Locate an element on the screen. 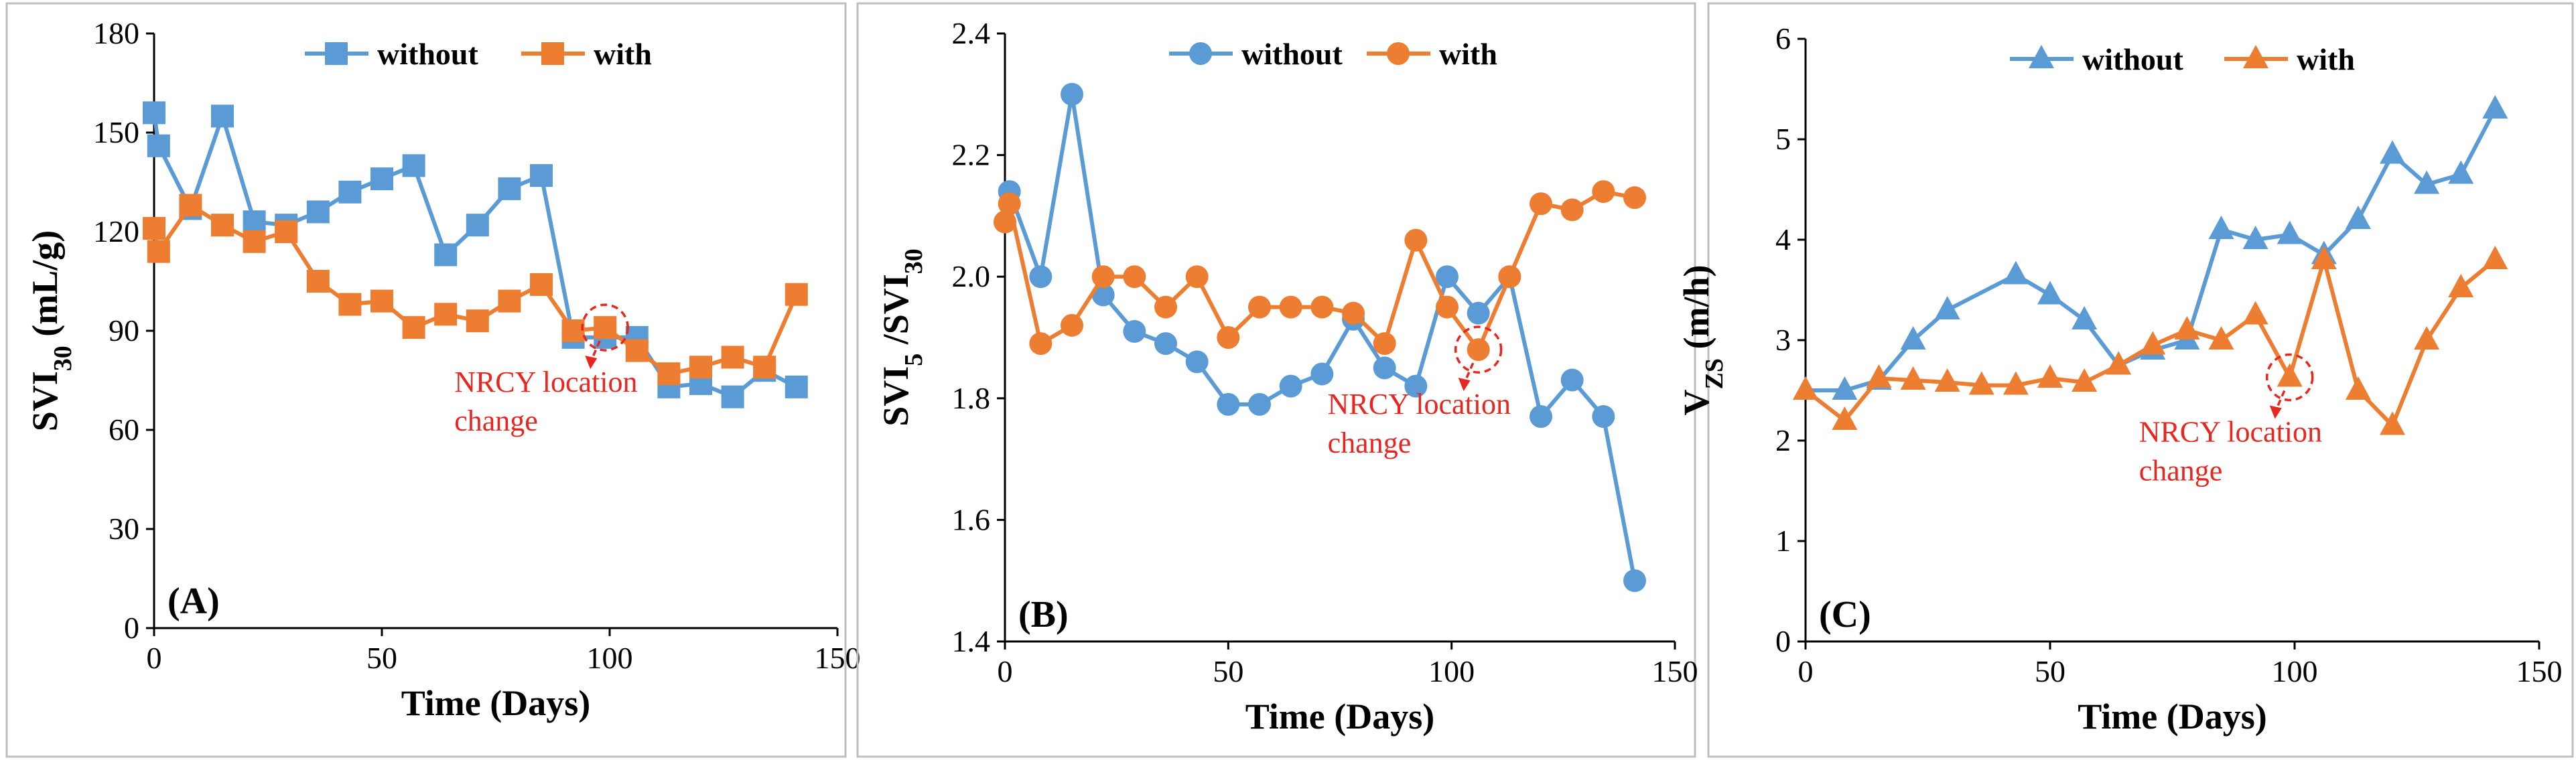 Image resolution: width=2576 pixels, height=760 pixels. y-axis-title-units: (mL/g) is located at coordinates (45, 288).